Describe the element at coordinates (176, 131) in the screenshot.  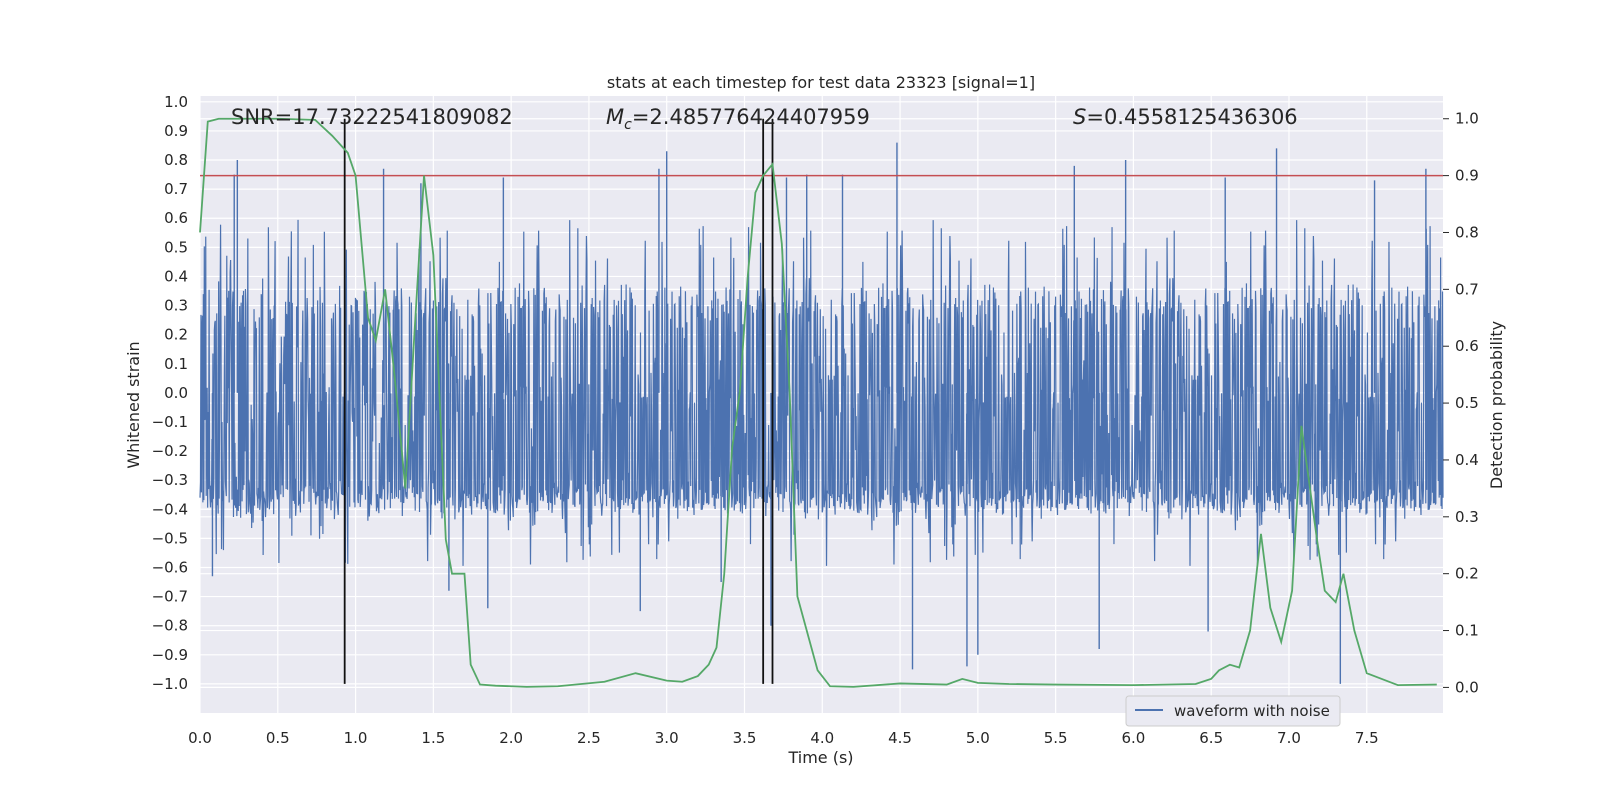
I see `y-tick-label: 0.9` at that location.